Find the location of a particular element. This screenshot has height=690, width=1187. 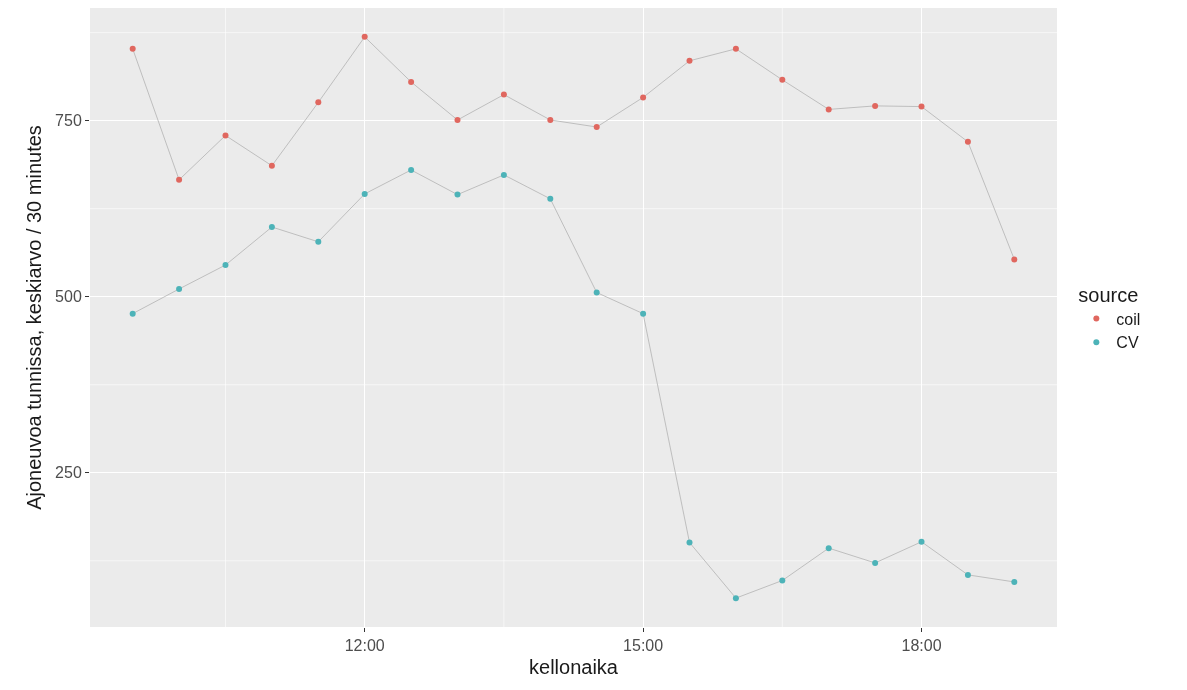

y-axis-title: Ajoneuvoa tunnissa, keskiarvo / 30 minutes is located at coordinates (33, 317).